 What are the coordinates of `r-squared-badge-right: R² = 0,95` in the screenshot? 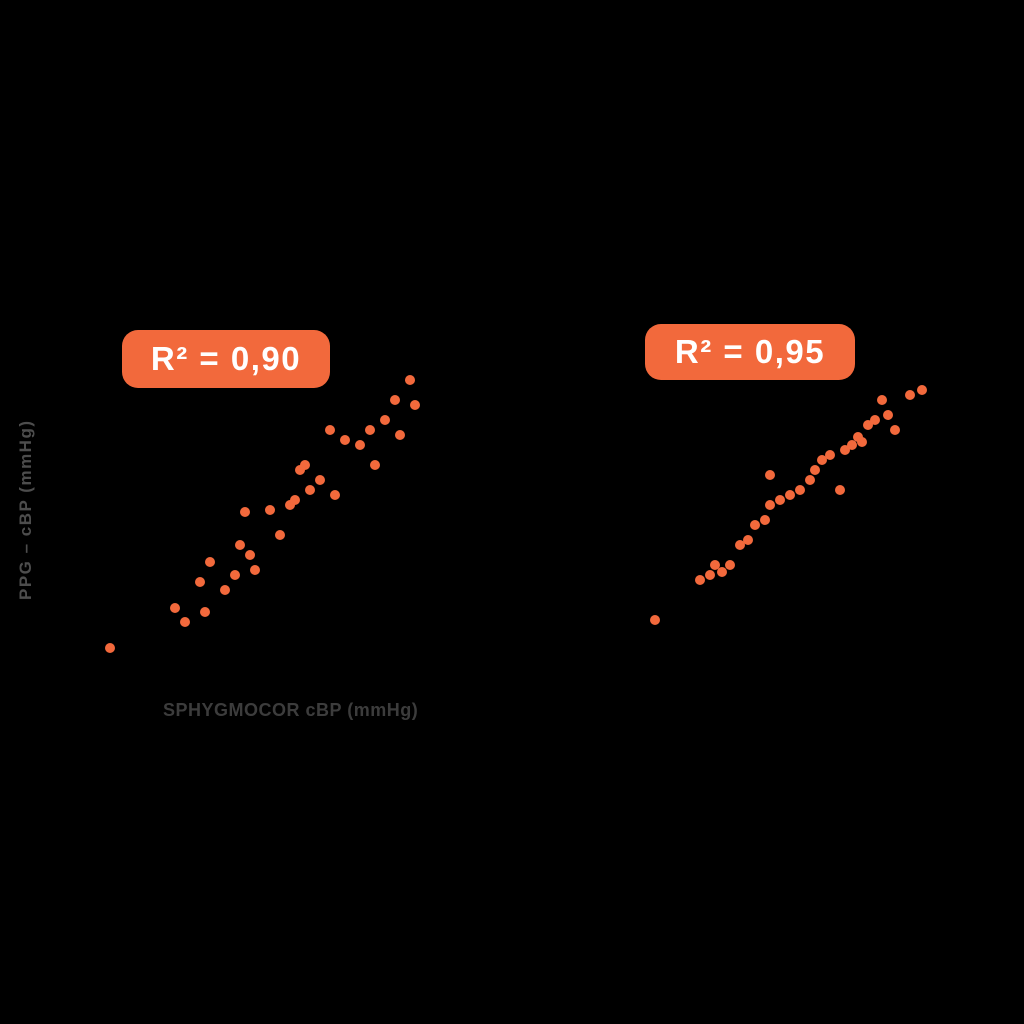 It's located at (750, 352).